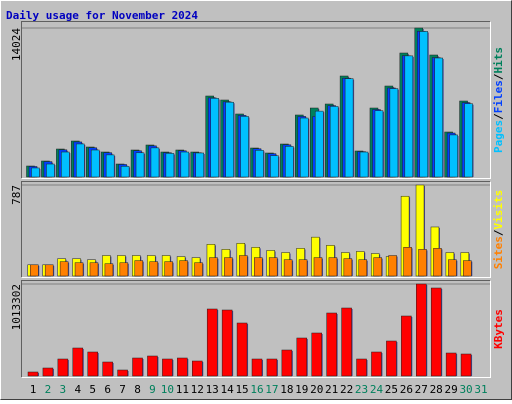  Describe the element at coordinates (316, 389) in the screenshot. I see `x-tick-label: 20` at that location.